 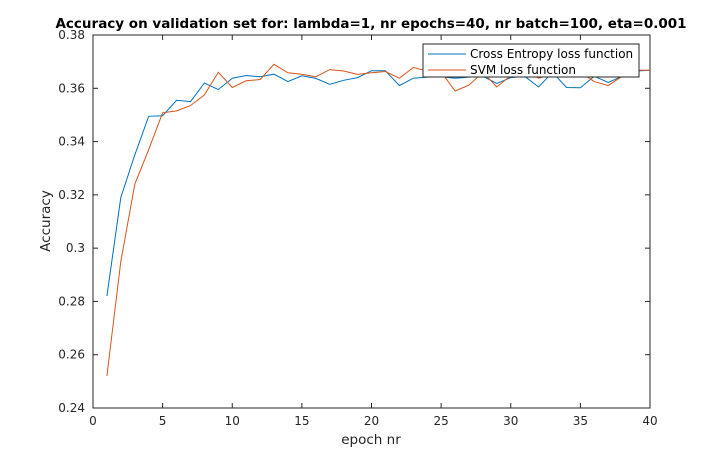 I want to click on y-tick-label: 0.26, so click(x=71, y=355).